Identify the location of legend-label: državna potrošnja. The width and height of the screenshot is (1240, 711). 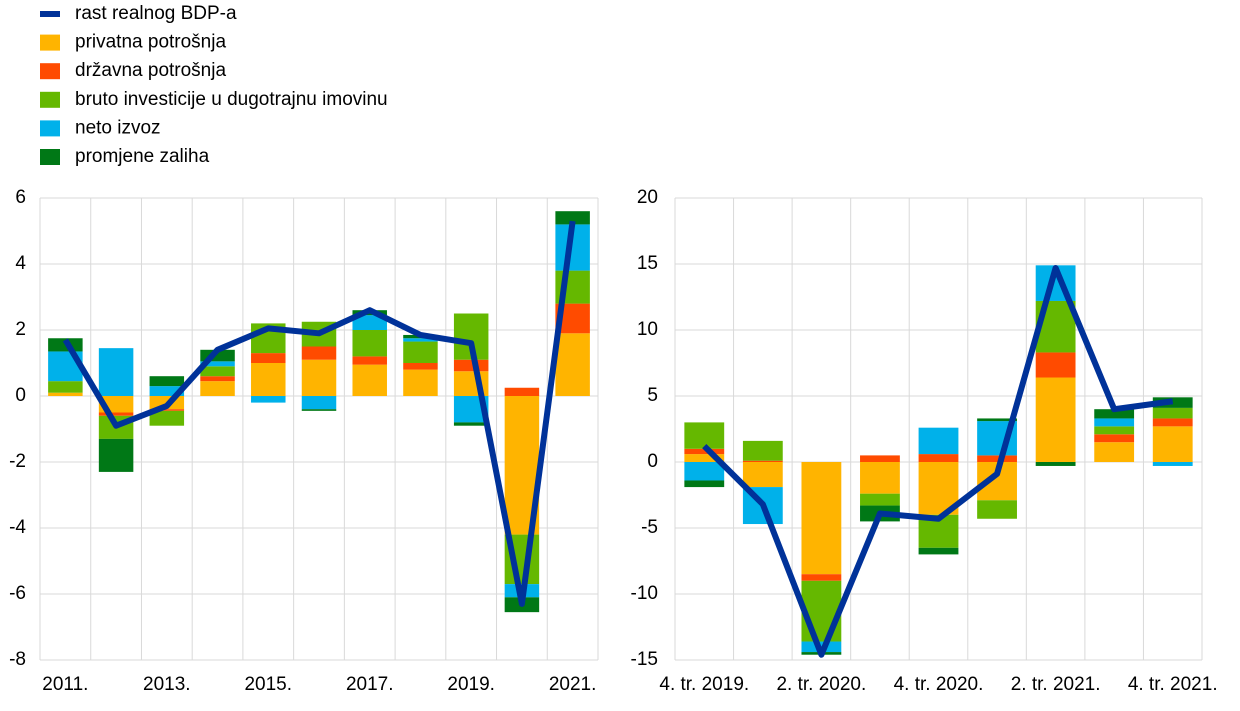
(150, 70).